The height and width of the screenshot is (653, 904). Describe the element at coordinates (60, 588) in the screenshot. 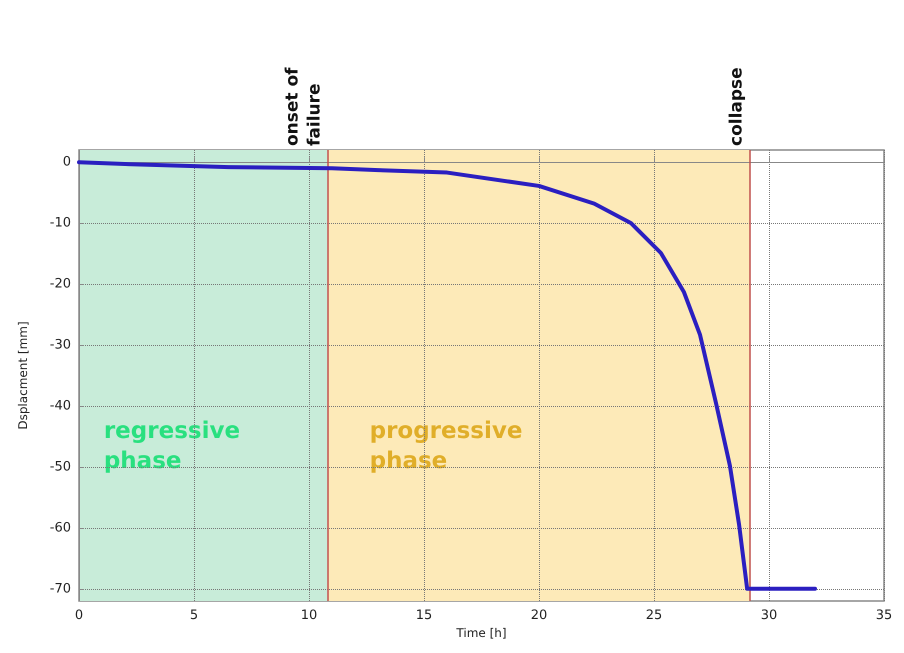

I see `y-tick-label: -70` at that location.